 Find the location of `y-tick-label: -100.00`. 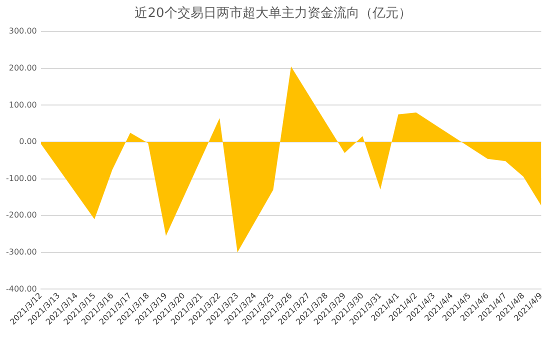

y-tick-label: -100.00 is located at coordinates (21, 178).